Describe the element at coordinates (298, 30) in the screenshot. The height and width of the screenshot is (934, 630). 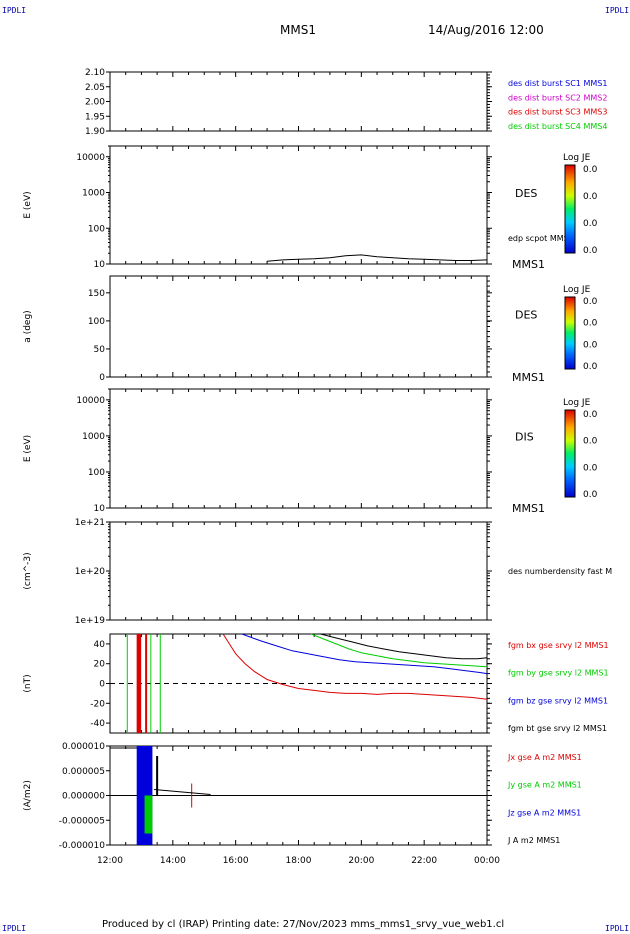
I see `spacecraft-title: MMS1` at that location.